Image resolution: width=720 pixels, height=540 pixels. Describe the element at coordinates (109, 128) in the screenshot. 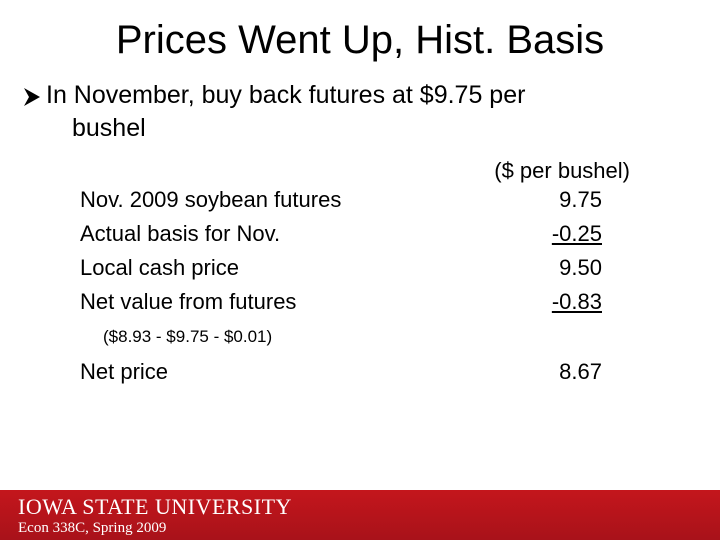

I see `bullet-text: bushel` at that location.